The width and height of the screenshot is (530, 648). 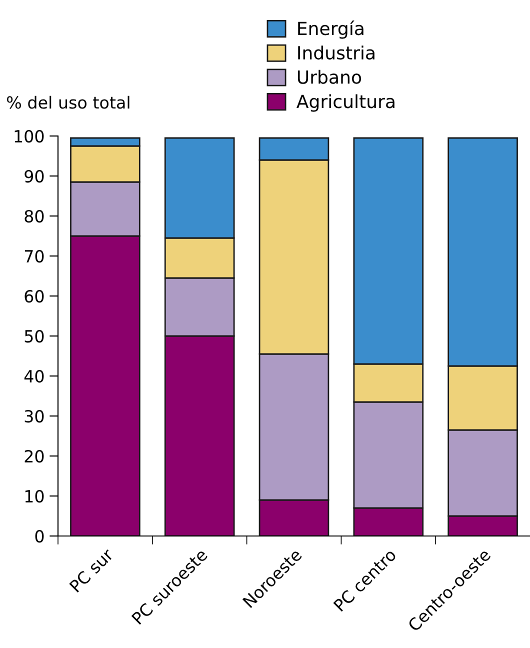 What do you see at coordinates (34, 176) in the screenshot?
I see `y-tick-label: 90` at bounding box center [34, 176].